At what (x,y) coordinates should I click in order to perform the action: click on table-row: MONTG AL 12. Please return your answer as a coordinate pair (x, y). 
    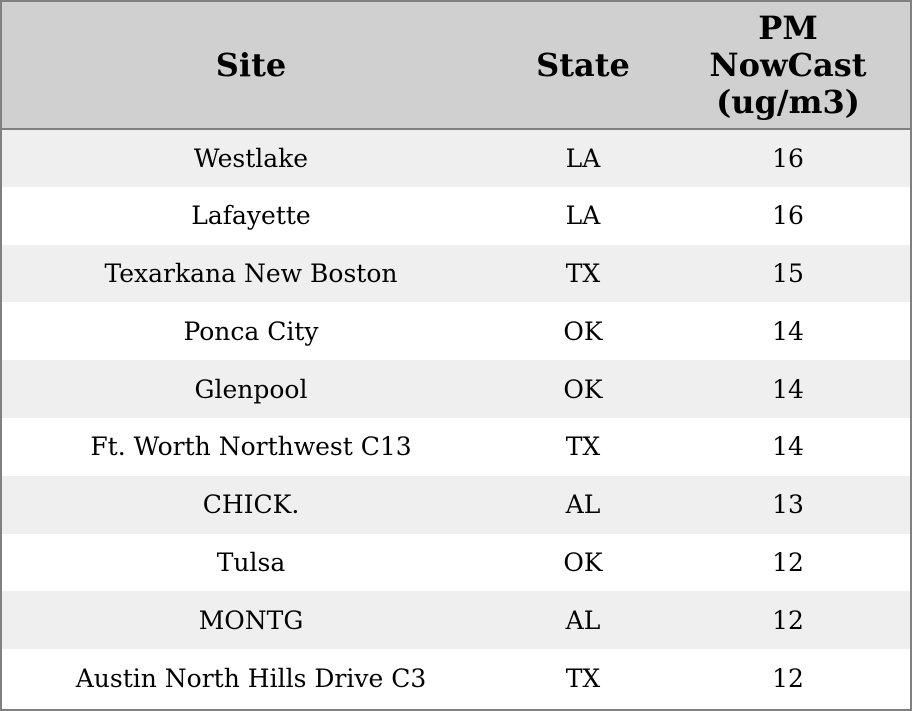
    Looking at the image, I should click on (456, 620).